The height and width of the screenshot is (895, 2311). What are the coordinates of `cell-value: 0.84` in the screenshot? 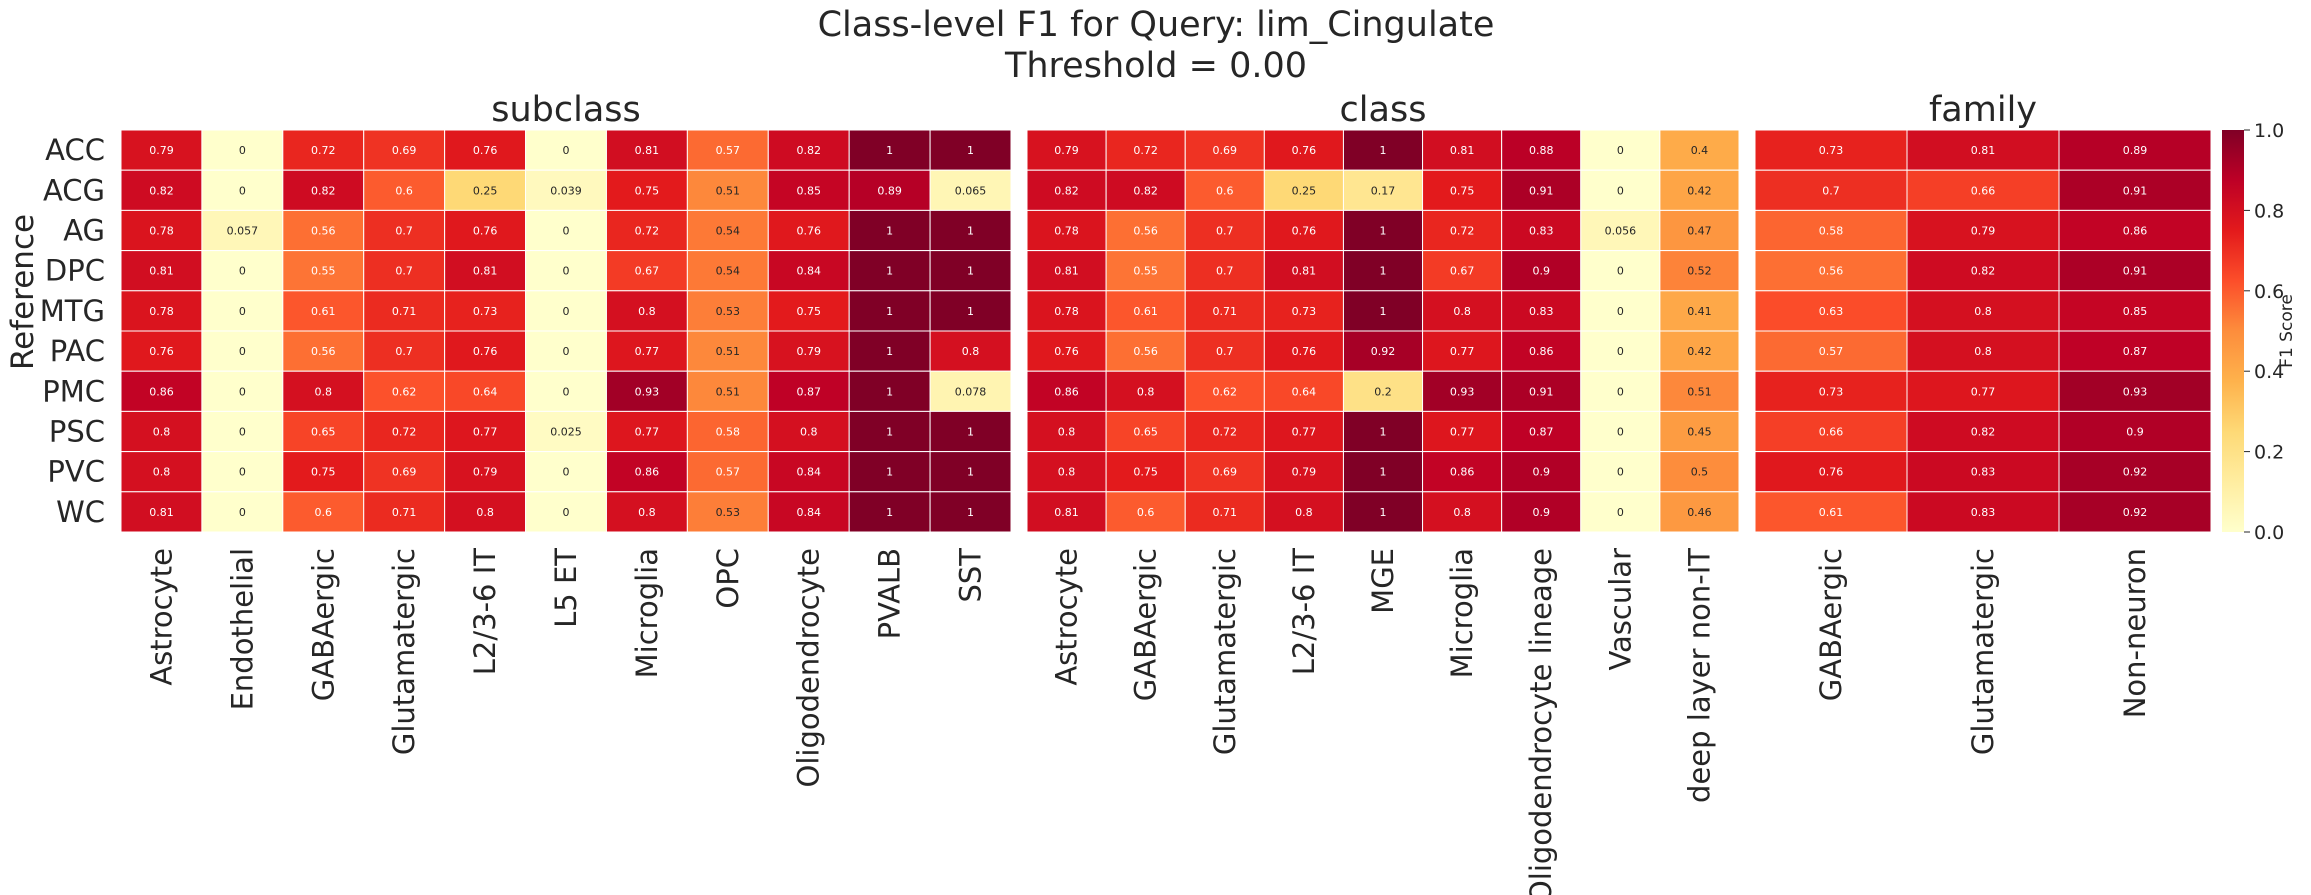 It's located at (808, 271).